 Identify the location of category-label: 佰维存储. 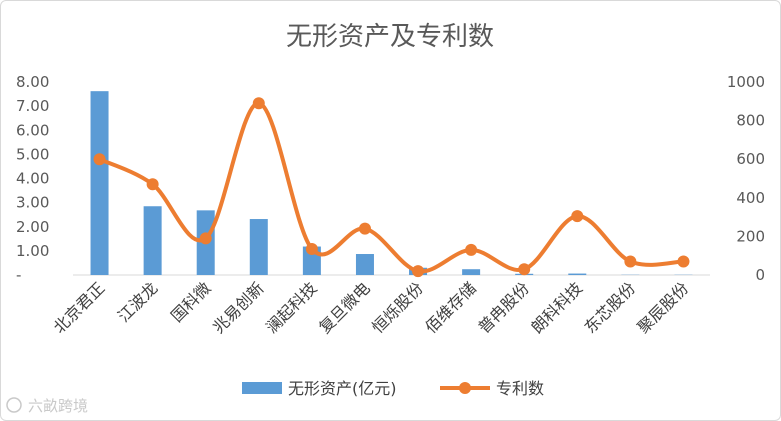
(450, 307).